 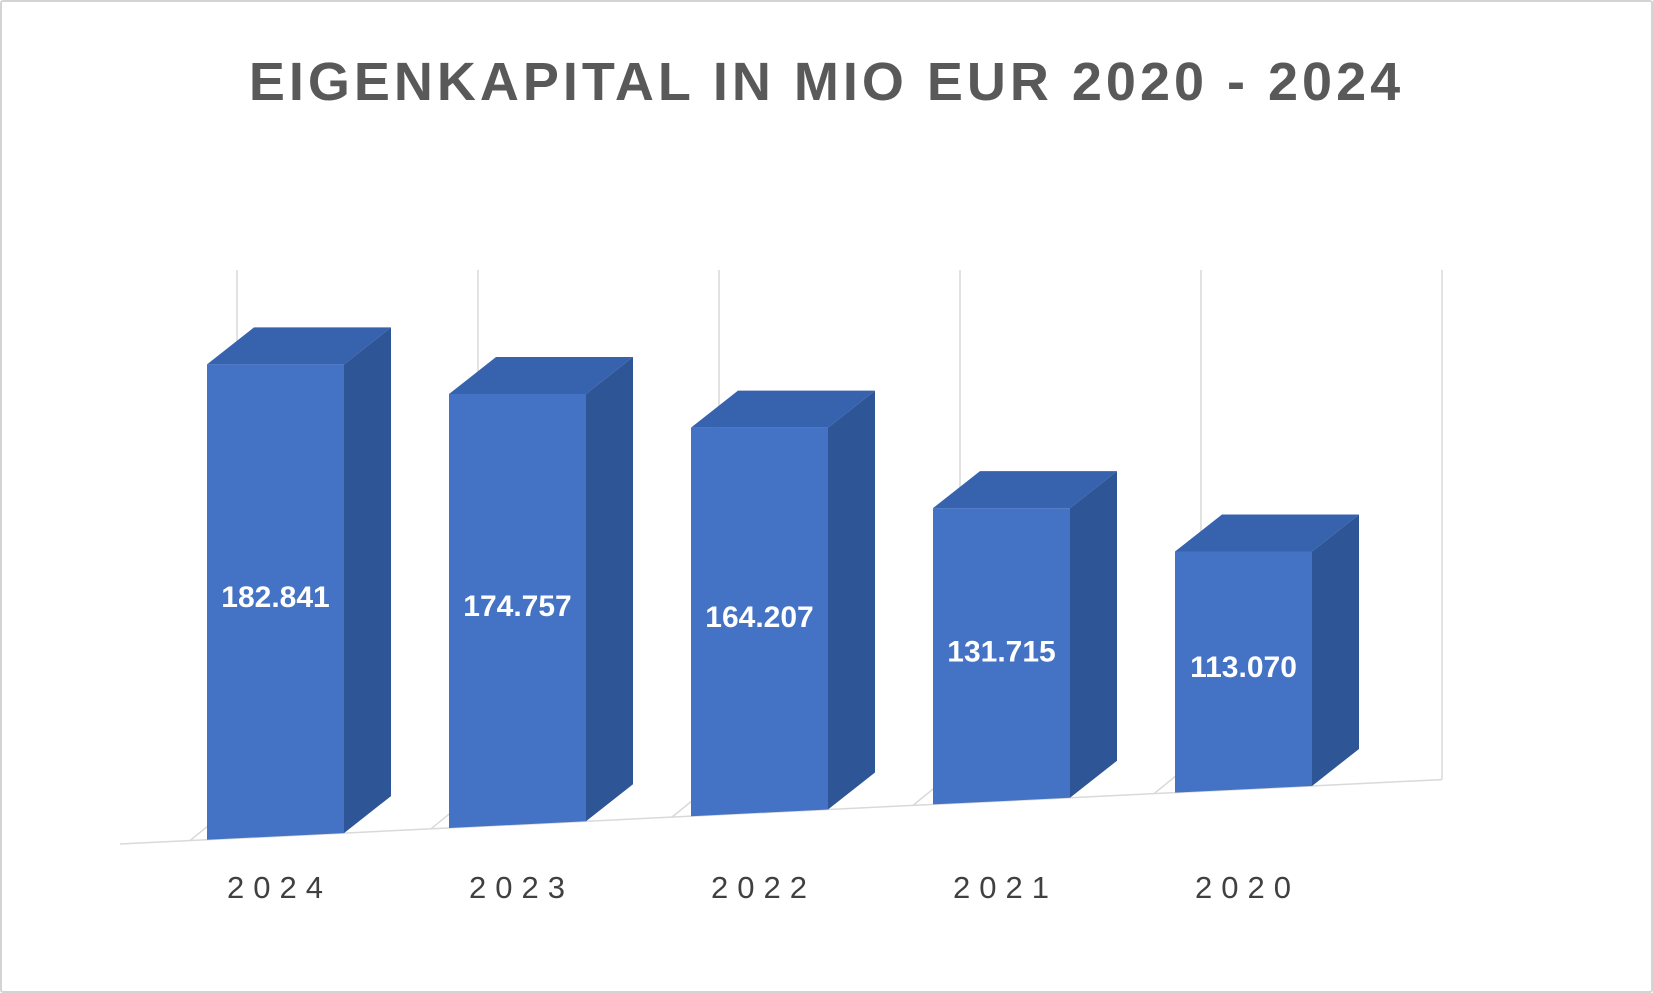 I want to click on bar-2024: 182.841, so click(x=299, y=583).